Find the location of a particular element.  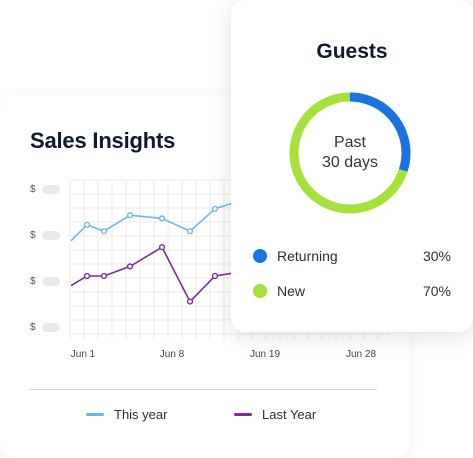

legend-item-last-year: Last Year is located at coordinates (275, 414).